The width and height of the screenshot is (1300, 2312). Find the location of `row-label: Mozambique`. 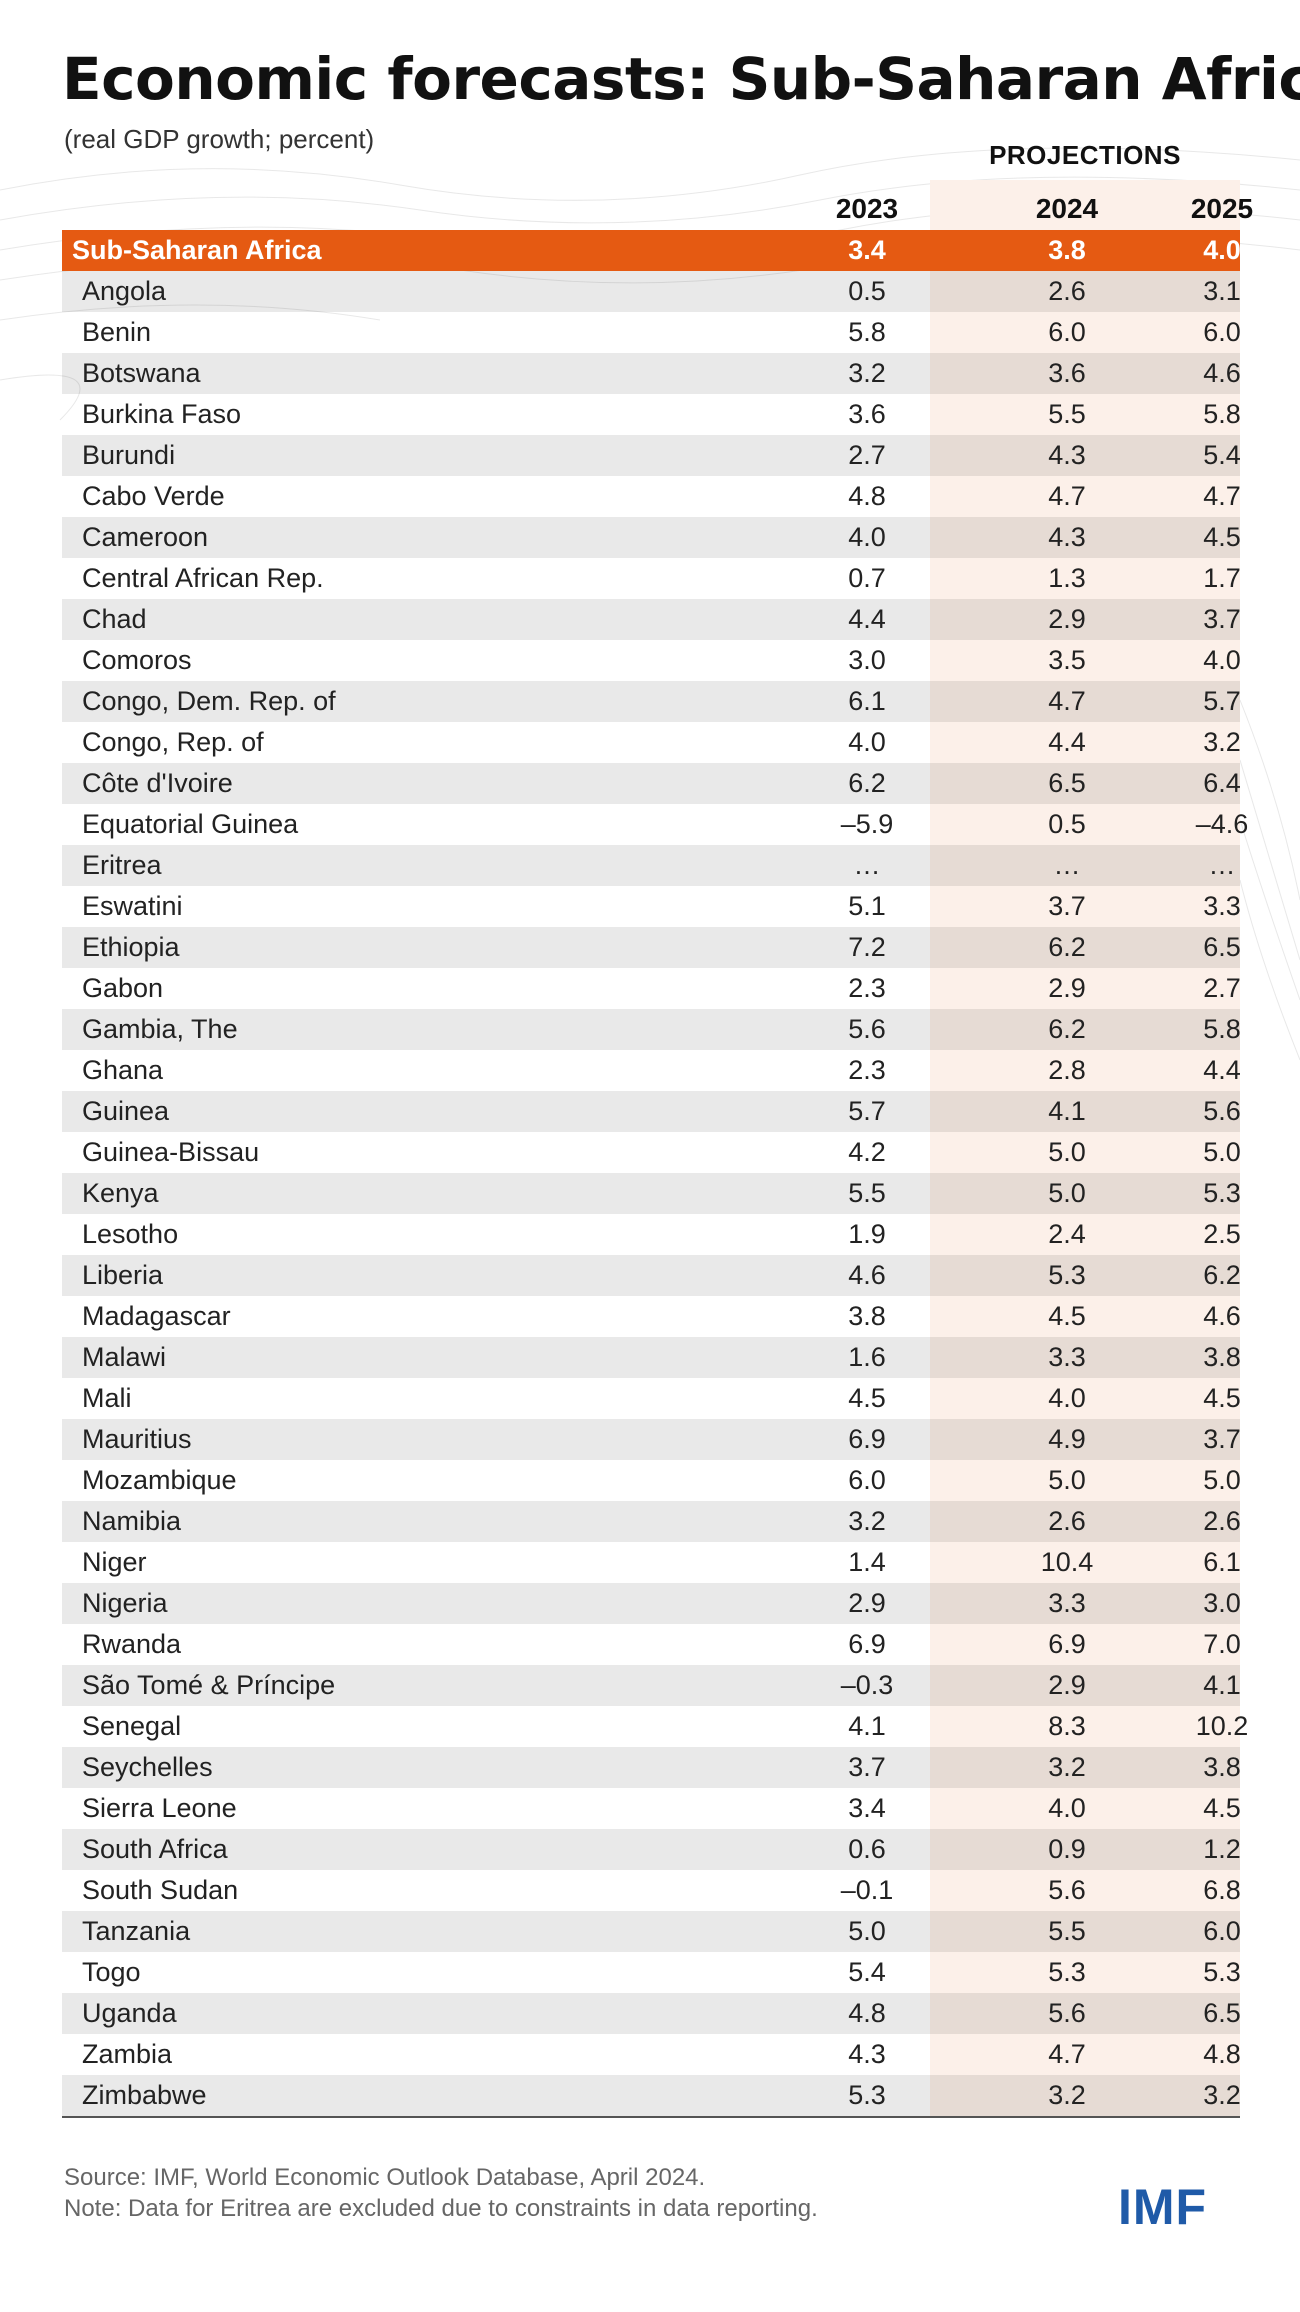

row-label: Mozambique is located at coordinates (159, 1480).